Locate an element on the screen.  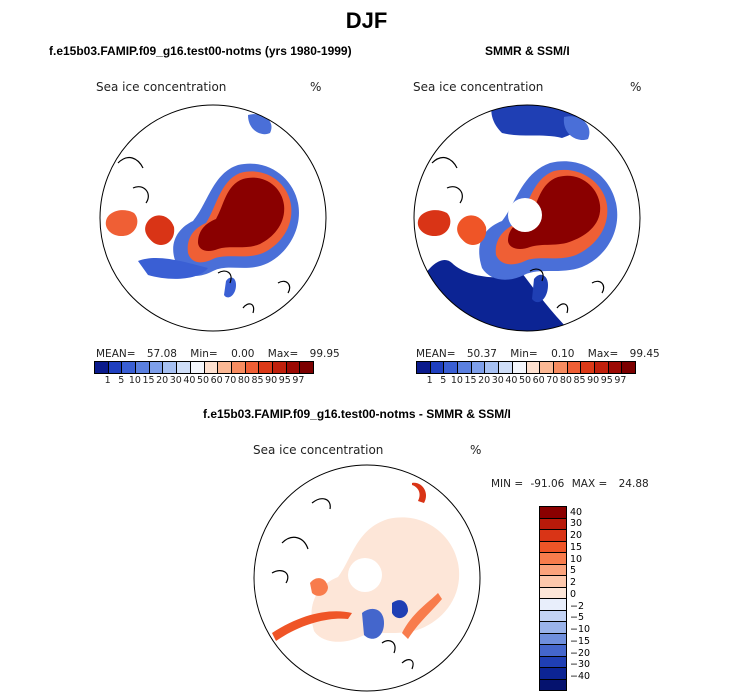
right-max-label: Max= is located at coordinates (603, 354).